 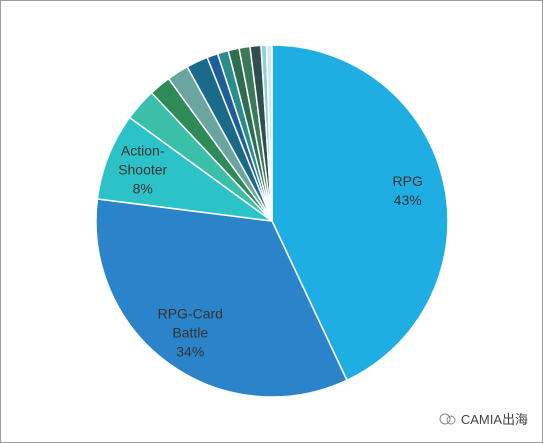 What do you see at coordinates (143, 160) in the screenshot?
I see `category: Action-Shooter` at bounding box center [143, 160].